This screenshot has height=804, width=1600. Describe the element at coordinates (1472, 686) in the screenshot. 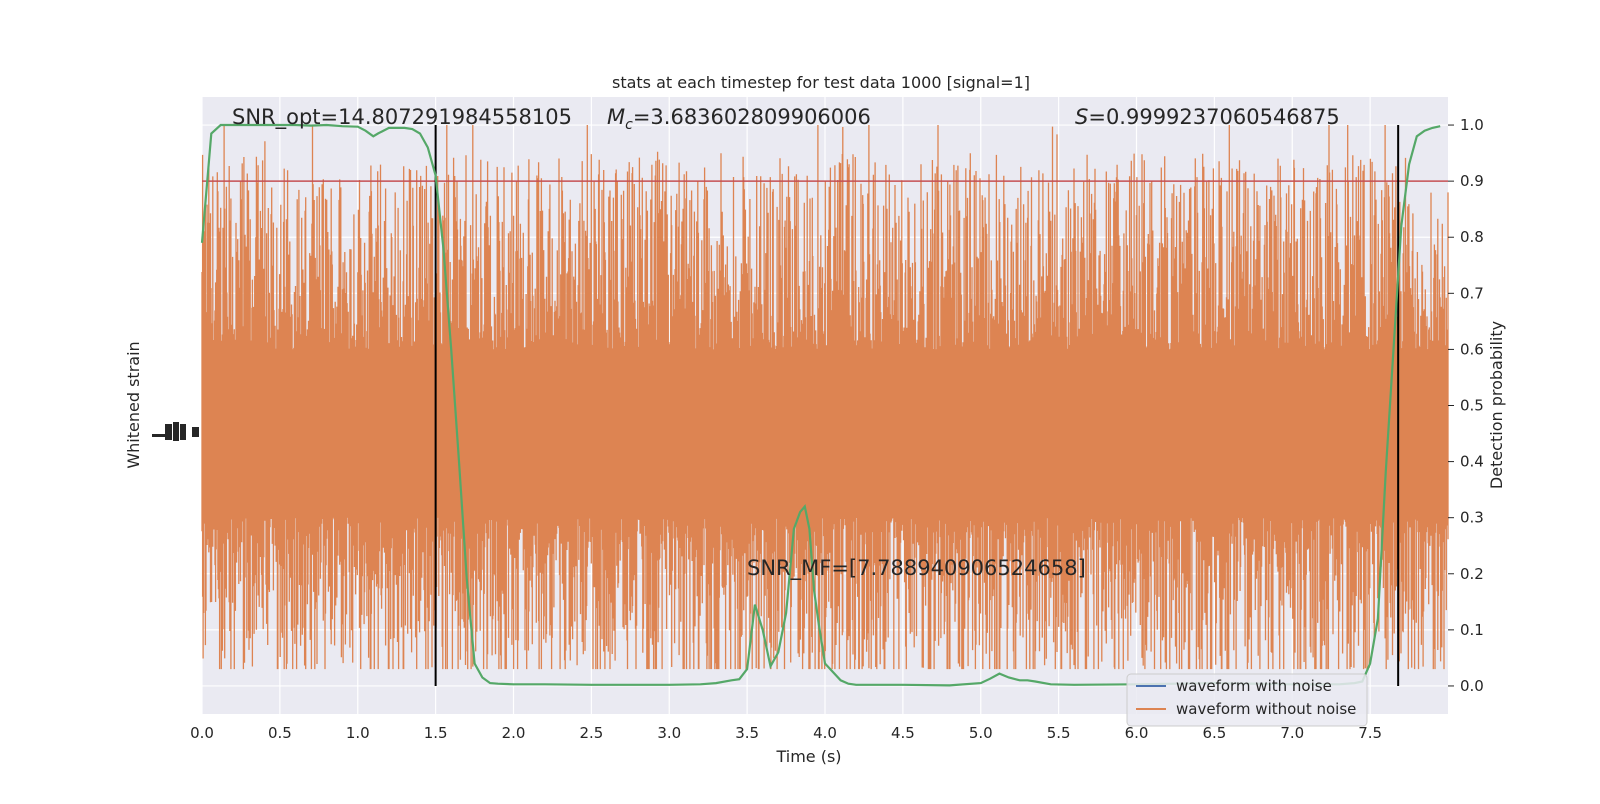

I see `y-tick-label: 0.0` at that location.